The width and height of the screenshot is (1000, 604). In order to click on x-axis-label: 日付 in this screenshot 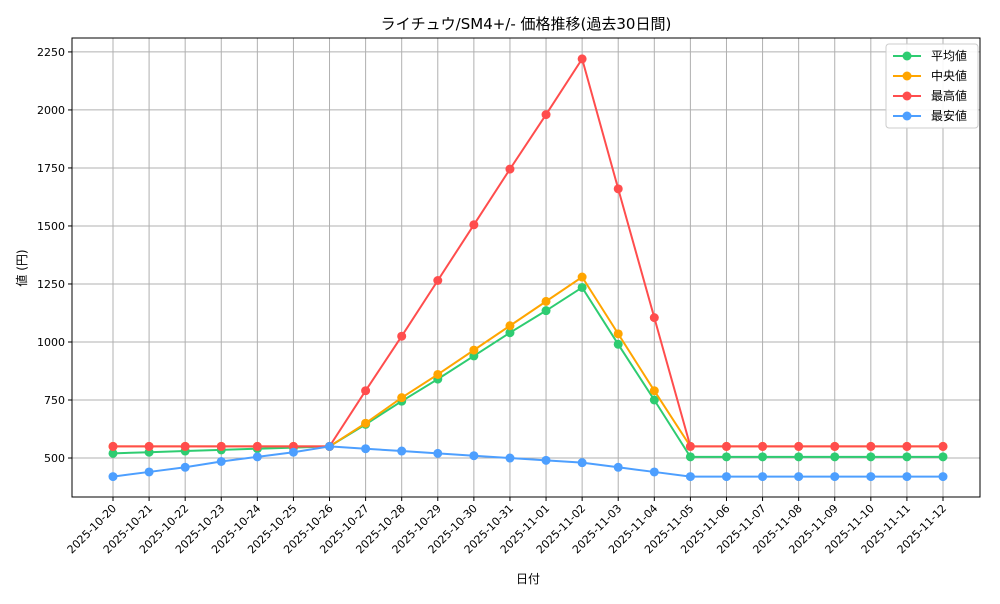, I will do `click(528, 579)`.